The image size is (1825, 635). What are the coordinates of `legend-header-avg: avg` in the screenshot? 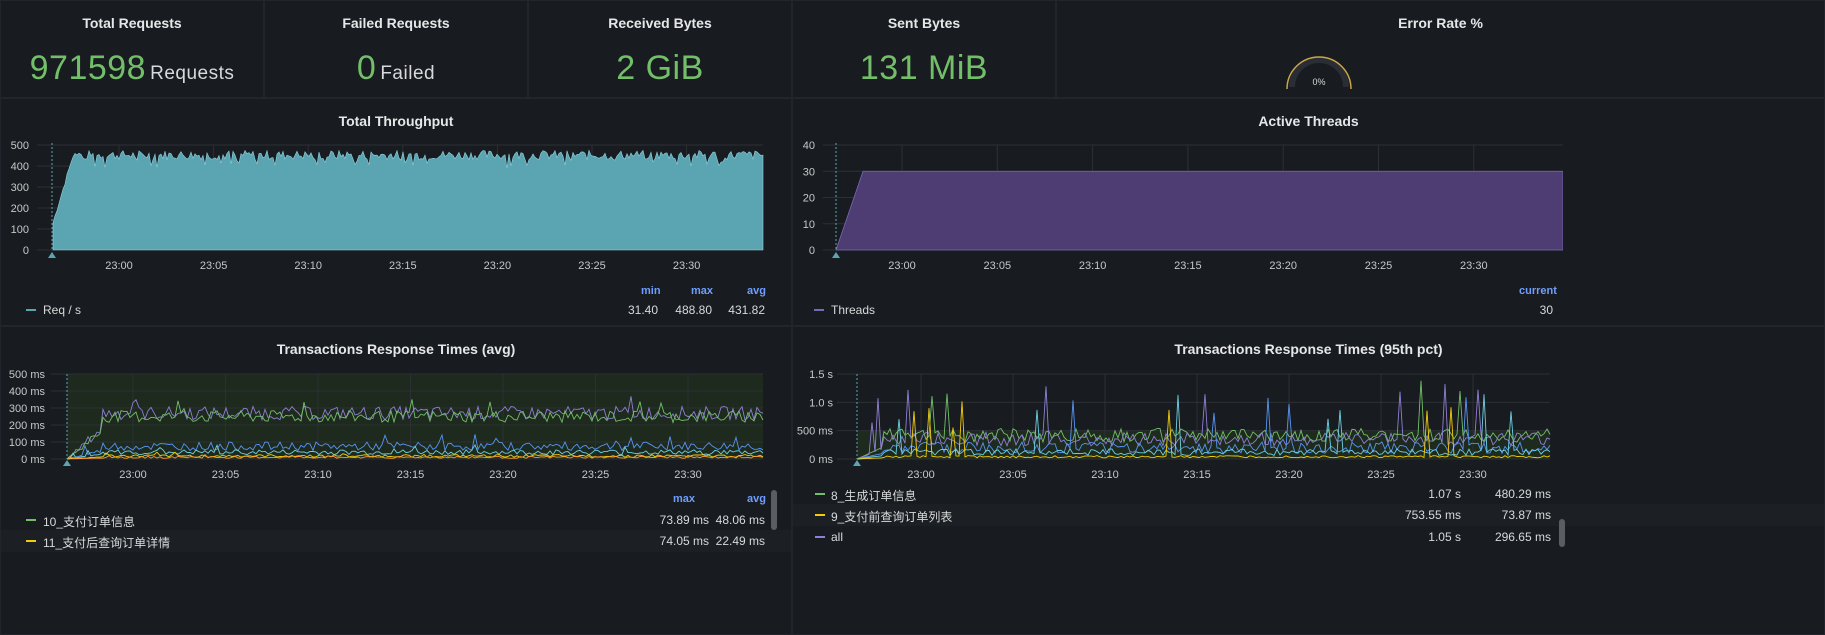 It's located at (756, 291).